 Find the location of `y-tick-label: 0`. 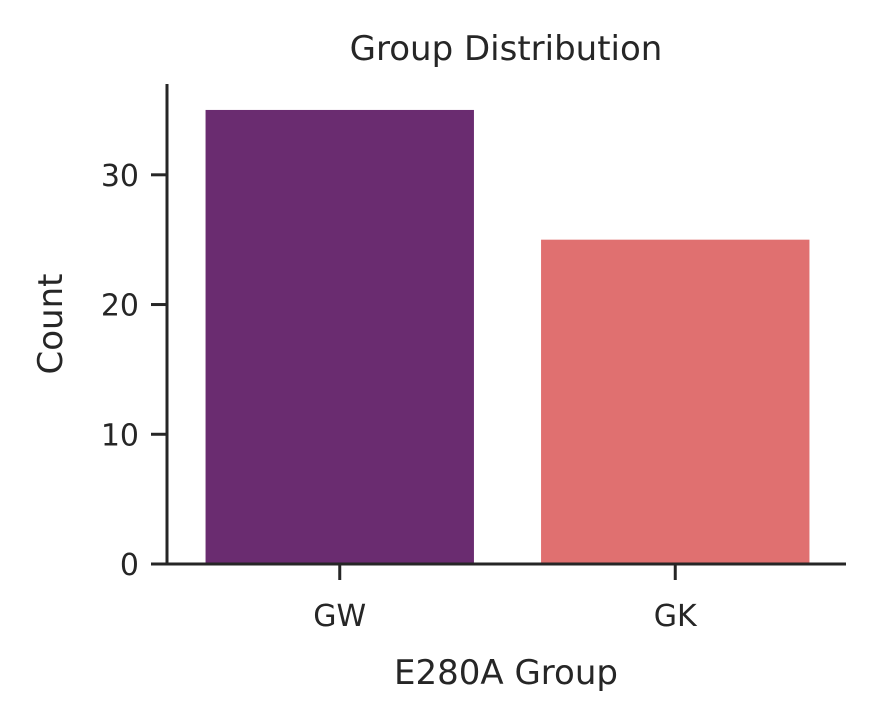

y-tick-label: 0 is located at coordinates (129, 565).